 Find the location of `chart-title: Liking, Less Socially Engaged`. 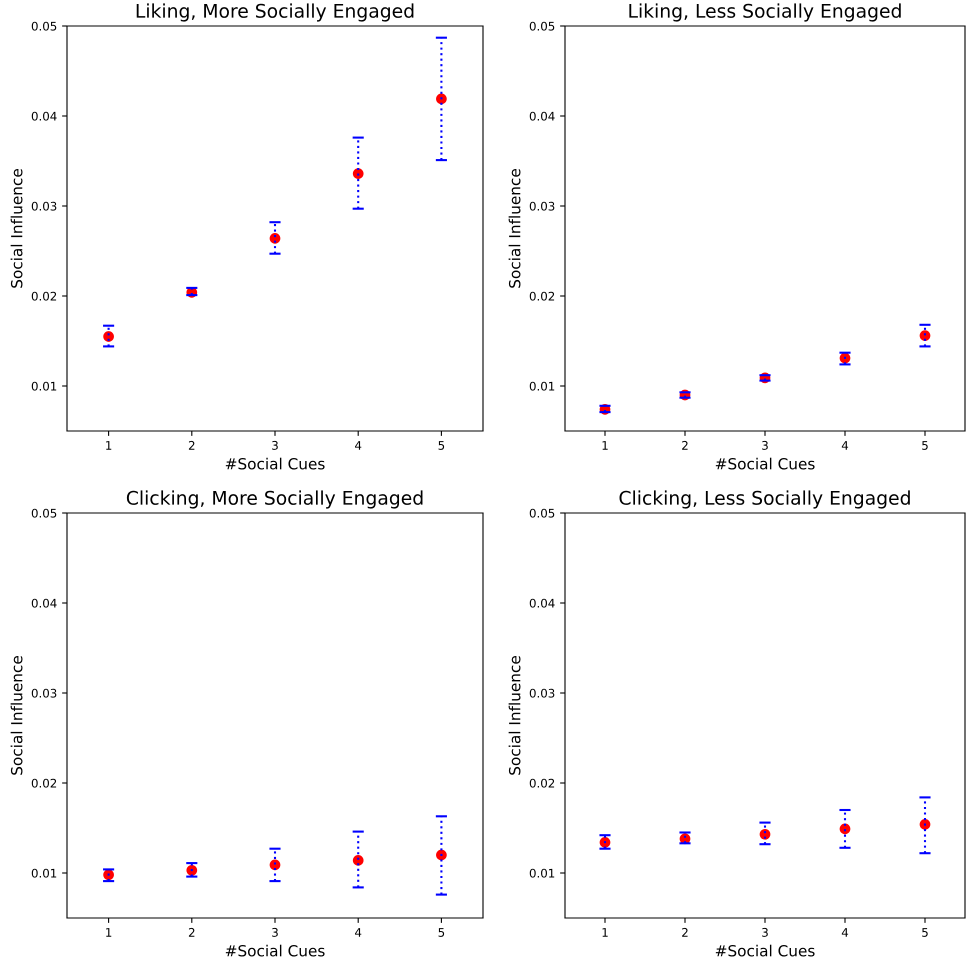

chart-title: Liking, Less Socially Engaged is located at coordinates (765, 12).